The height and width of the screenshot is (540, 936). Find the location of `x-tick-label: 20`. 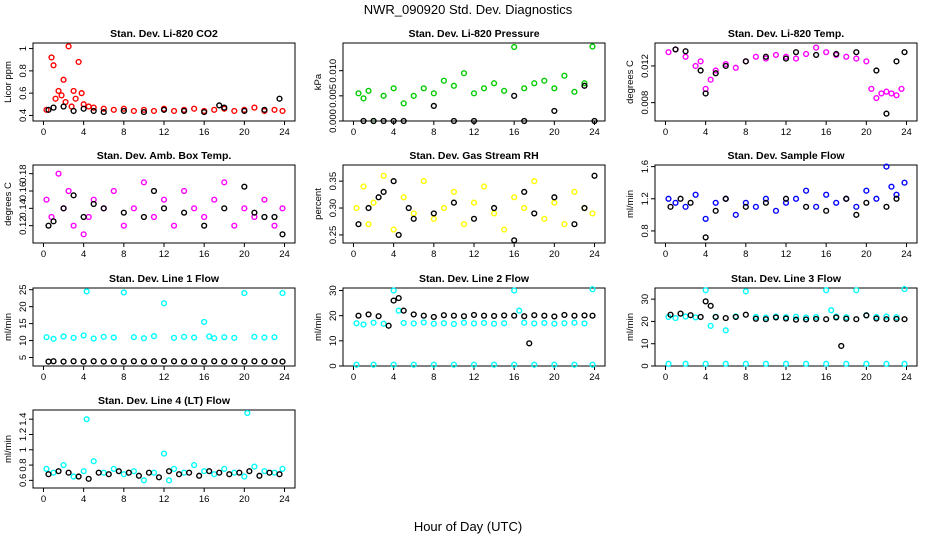

x-tick-label: 20 is located at coordinates (244, 377).